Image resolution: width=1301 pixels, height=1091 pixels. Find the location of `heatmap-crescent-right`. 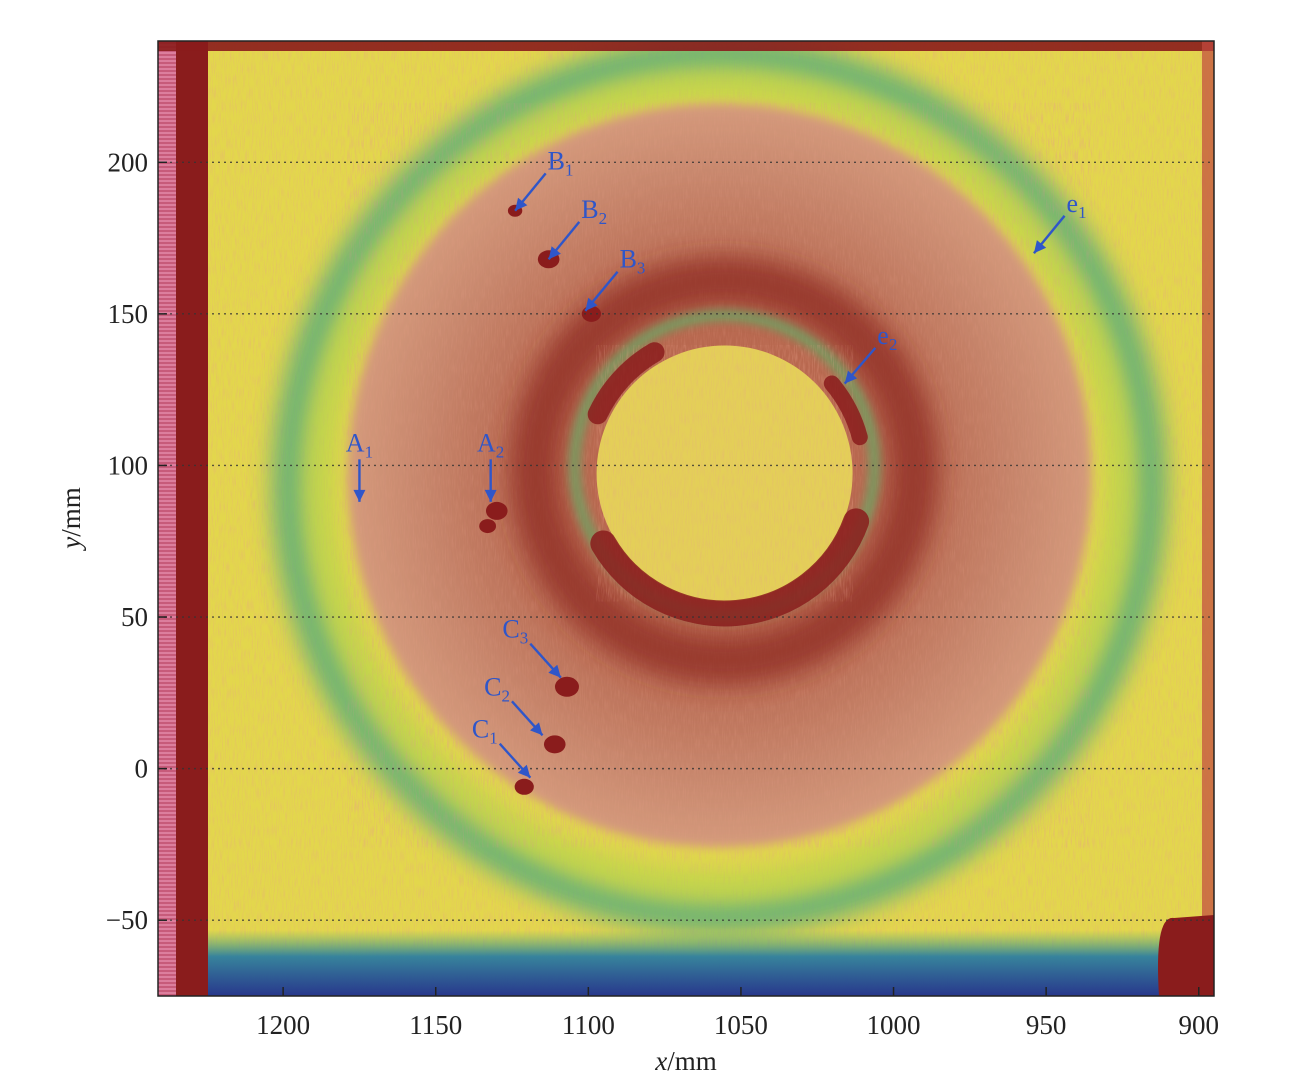

heatmap-crescent-right is located at coordinates (845, 410).